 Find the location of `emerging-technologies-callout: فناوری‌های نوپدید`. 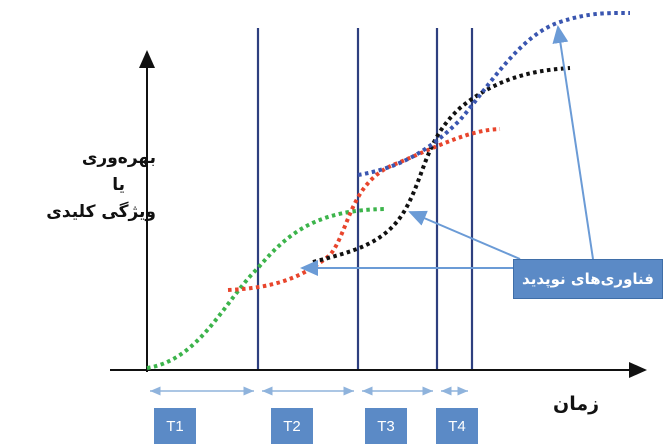

emerging-technologies-callout: فناوری‌های نوپدید is located at coordinates (588, 279).